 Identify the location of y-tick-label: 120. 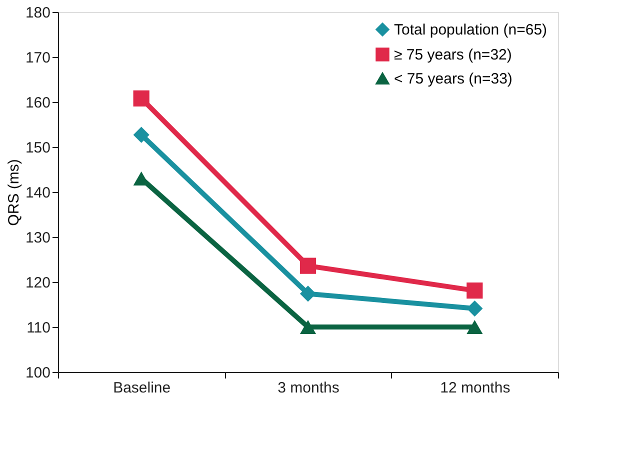
(37, 283).